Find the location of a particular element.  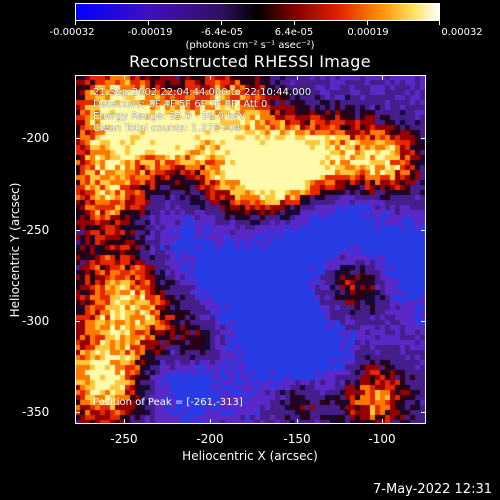

y-axis-label: Heliocentric Y (arcsec) is located at coordinates (15, 250).